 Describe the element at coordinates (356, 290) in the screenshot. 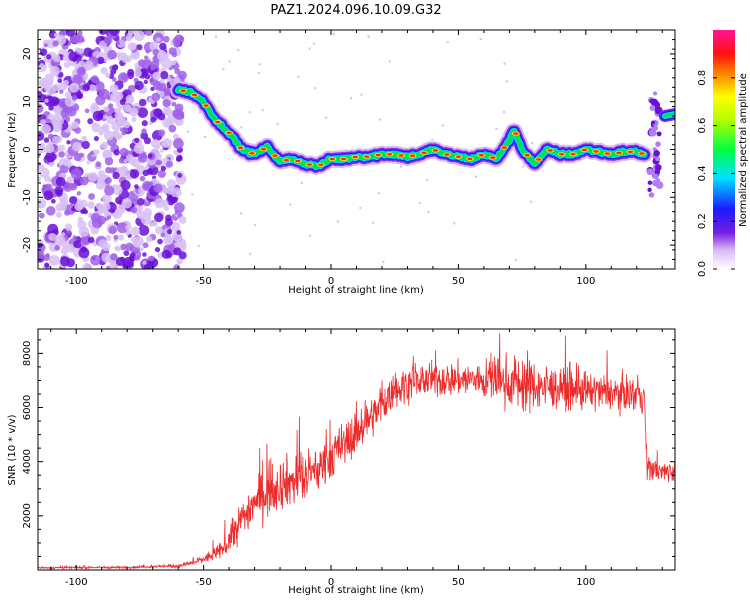

I see `spectrogram-x-label: Height of straight line (km)` at that location.